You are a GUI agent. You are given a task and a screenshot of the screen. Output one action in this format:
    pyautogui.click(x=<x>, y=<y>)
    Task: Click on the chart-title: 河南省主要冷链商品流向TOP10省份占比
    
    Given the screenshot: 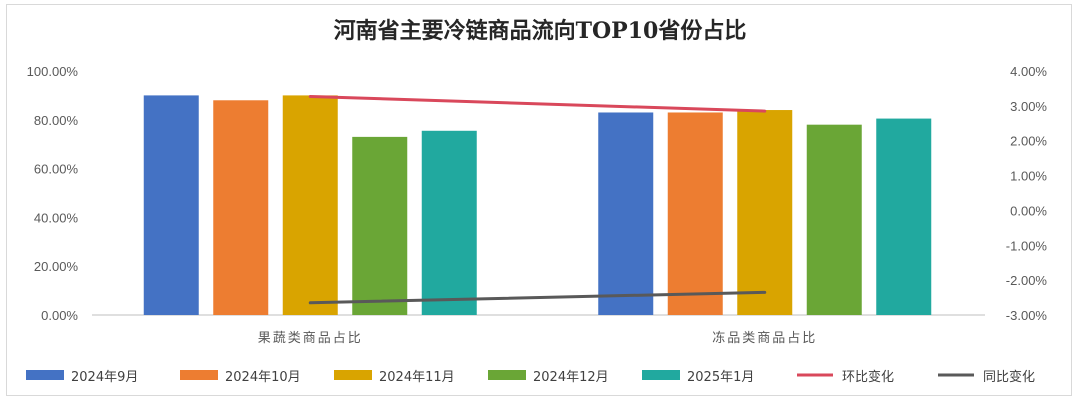 What is the action you would take?
    pyautogui.click(x=540, y=31)
    